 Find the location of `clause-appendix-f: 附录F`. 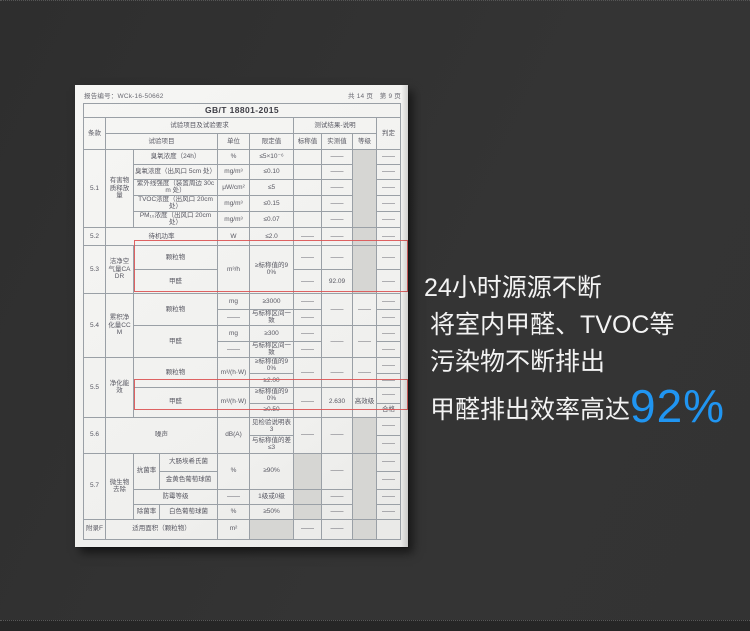

clause-appendix-f: 附录F is located at coordinates (94, 529).